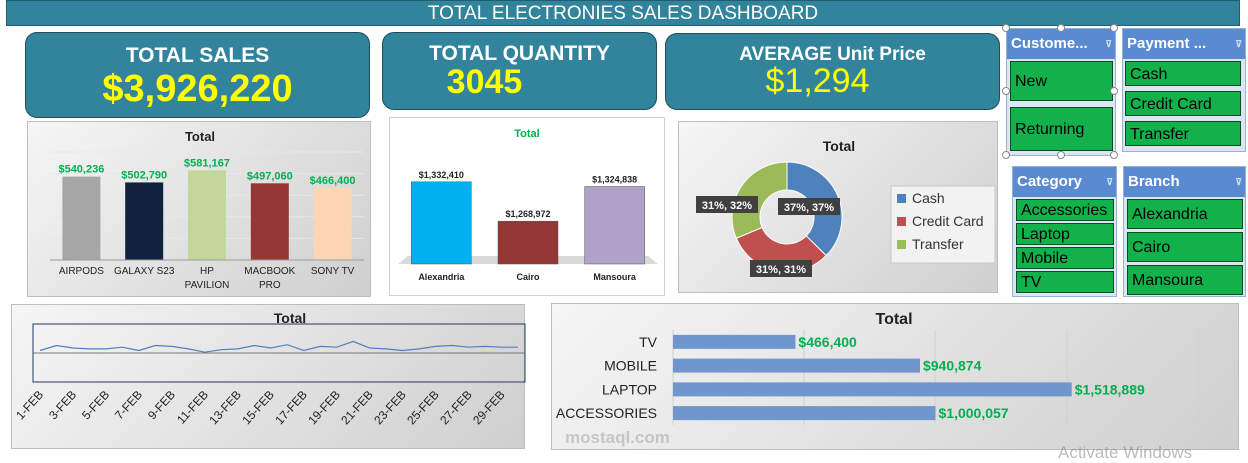  I want to click on slicer-branch-item: Cairo, so click(1185, 247).